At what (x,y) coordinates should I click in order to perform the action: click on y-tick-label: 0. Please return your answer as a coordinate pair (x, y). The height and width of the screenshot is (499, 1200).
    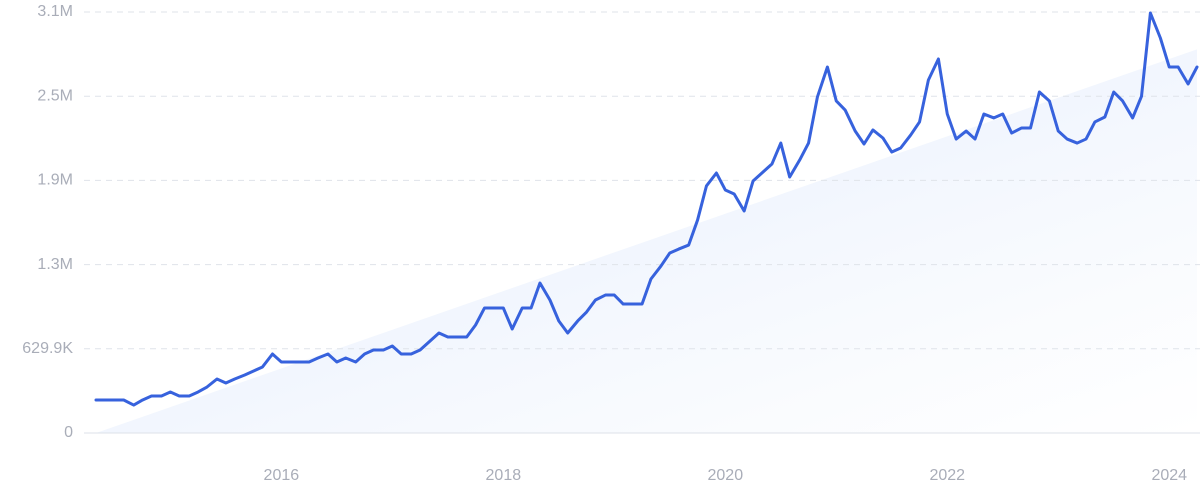
    Looking at the image, I should click on (68, 432).